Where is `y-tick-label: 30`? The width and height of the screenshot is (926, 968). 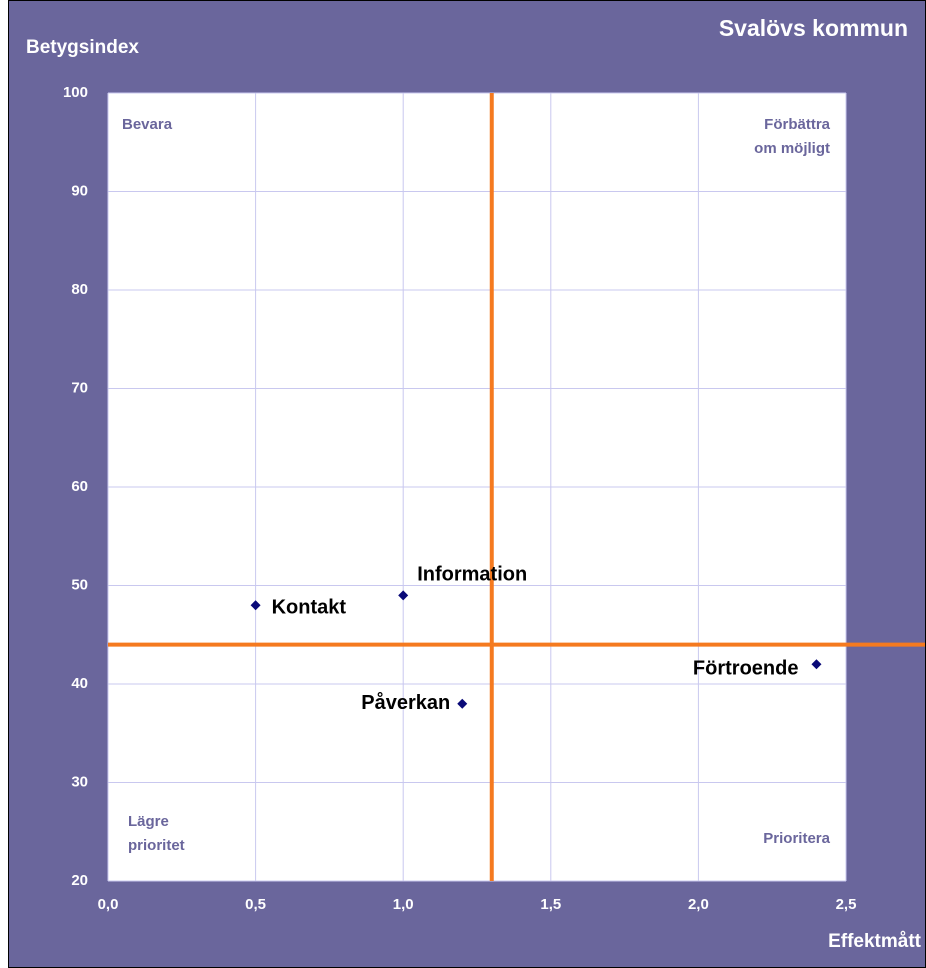 y-tick-label: 30 is located at coordinates (79, 781).